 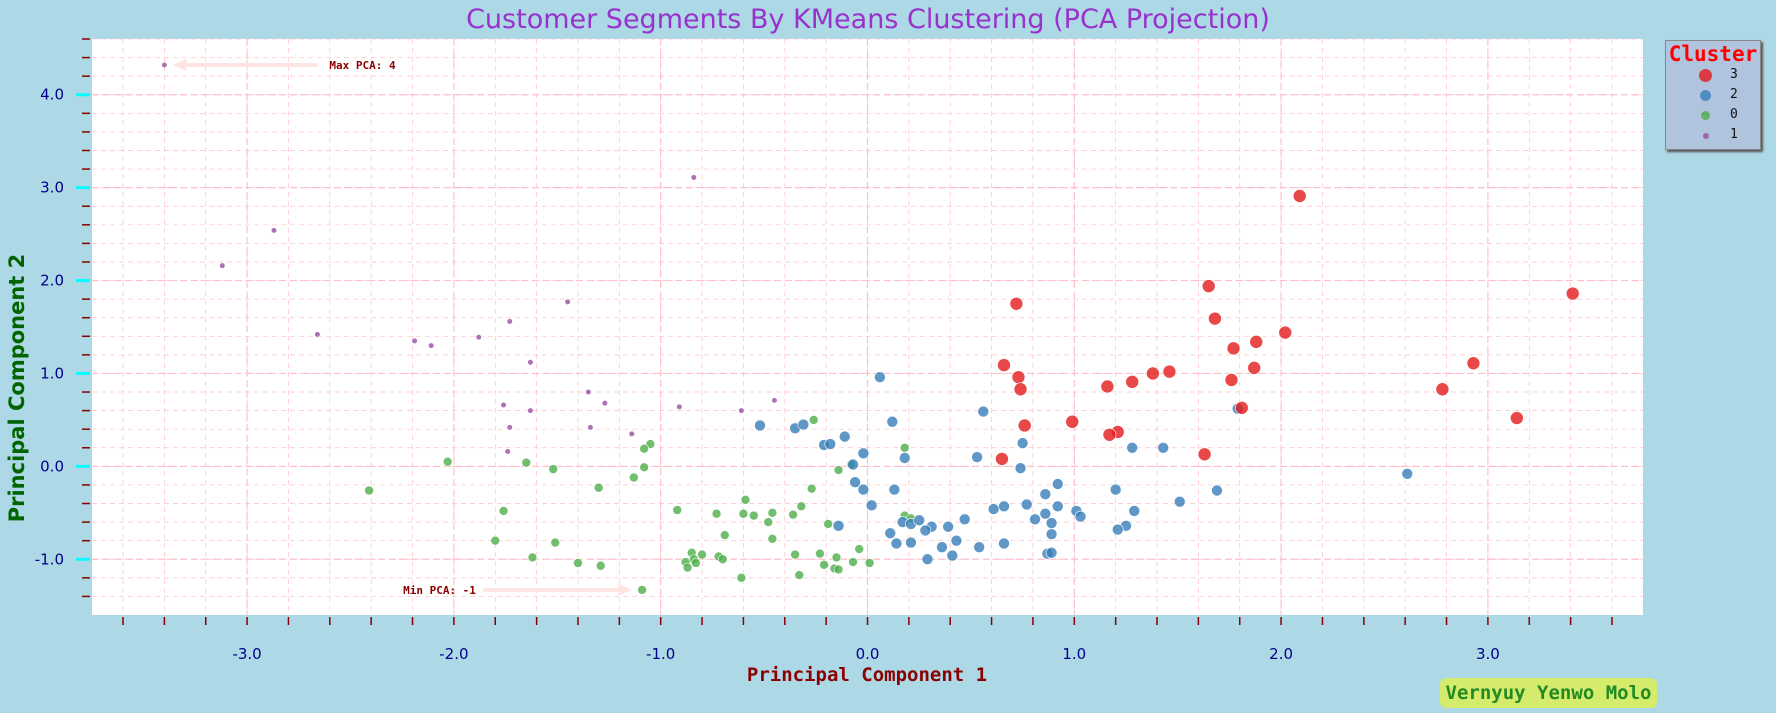 I want to click on min-annotation-text: Min PCA: -1, so click(x=439, y=590).